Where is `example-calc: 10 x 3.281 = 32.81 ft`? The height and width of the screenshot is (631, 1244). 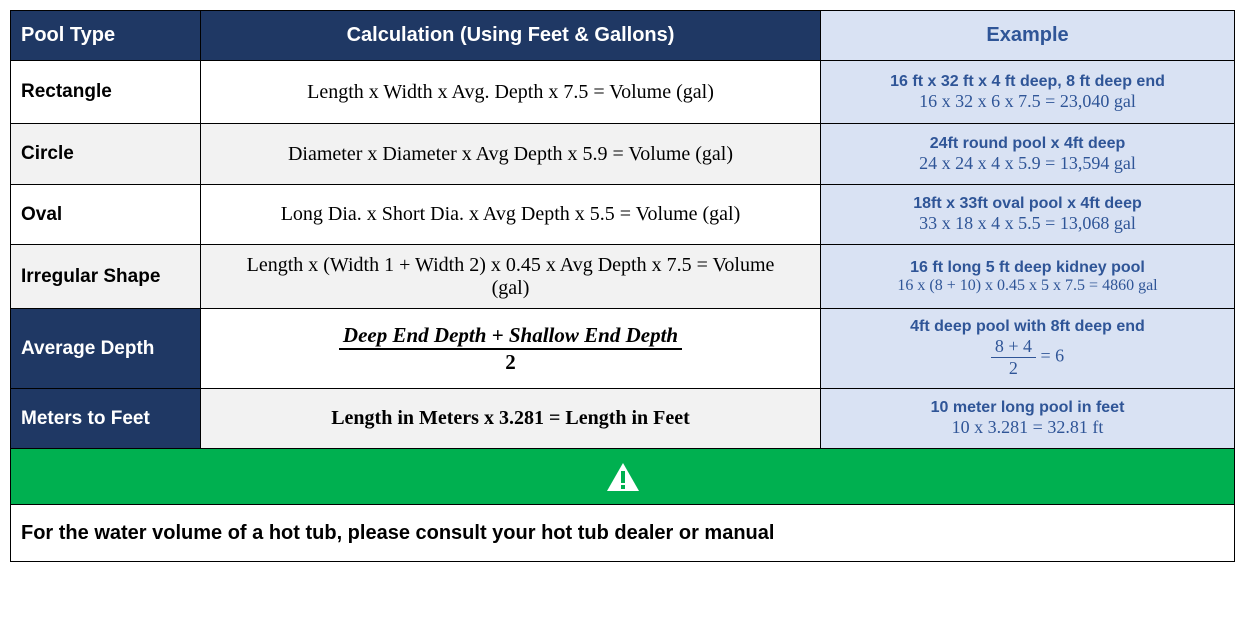 example-calc: 10 x 3.281 = 32.81 ft is located at coordinates (1027, 427).